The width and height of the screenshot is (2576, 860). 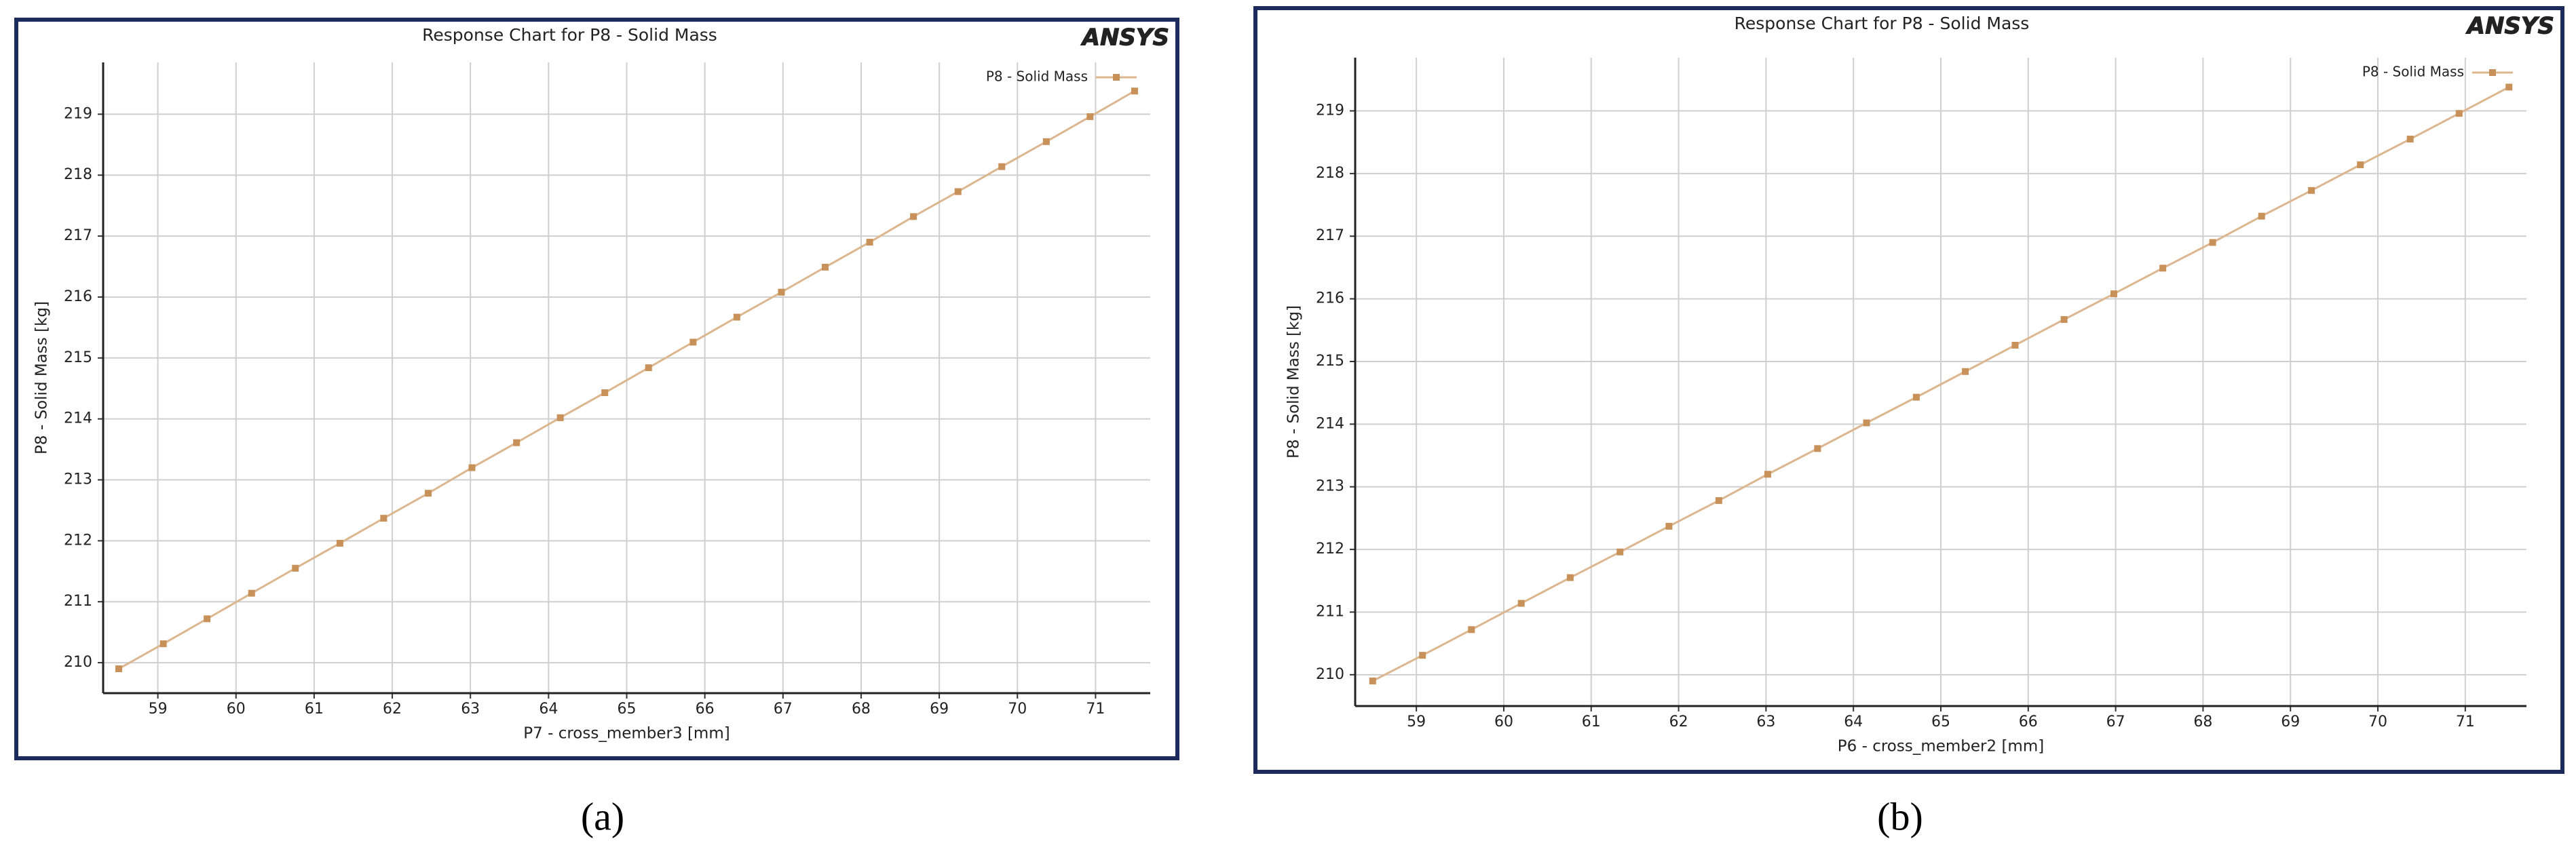 I want to click on x-tick-label: 71, so click(x=1095, y=709).